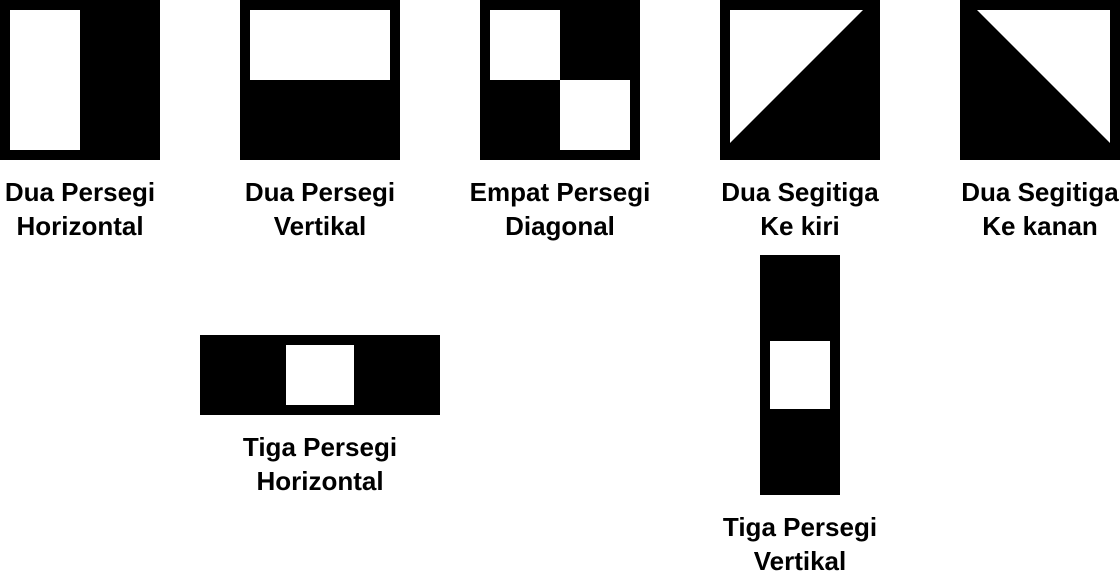  Describe the element at coordinates (1040, 226) in the screenshot. I see `caption-line-2: Ke kanan` at that location.